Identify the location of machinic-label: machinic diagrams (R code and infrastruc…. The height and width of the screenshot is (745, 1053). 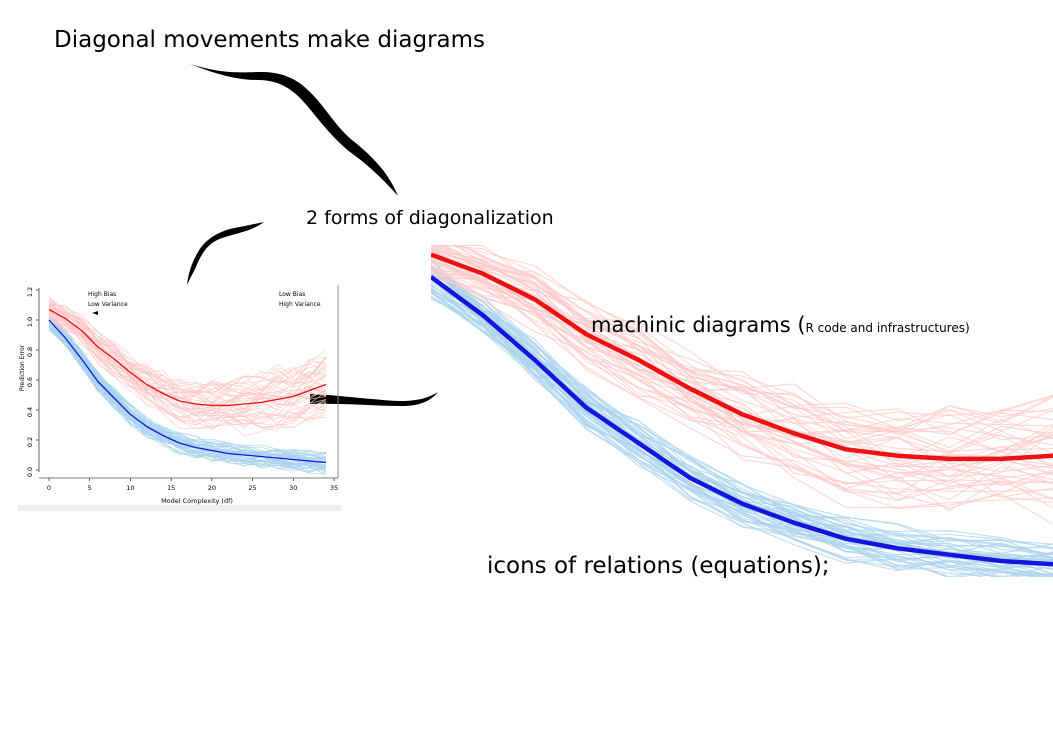
(780, 325).